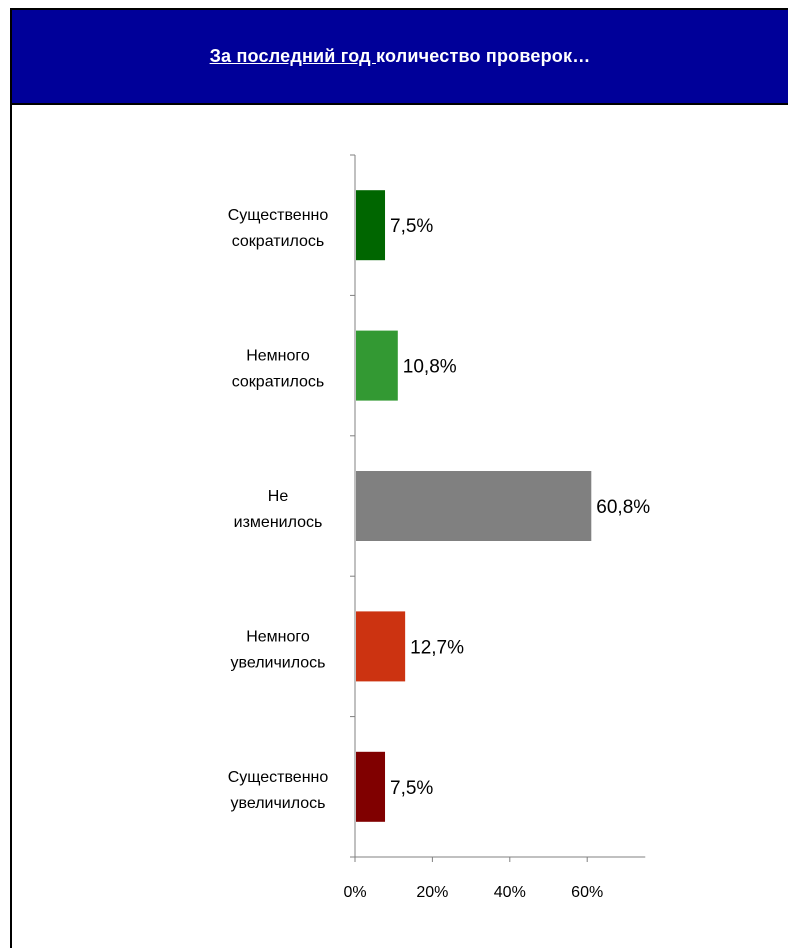 The width and height of the screenshot is (788, 948). What do you see at coordinates (510, 892) in the screenshot?
I see `x-tick-label: 40%` at bounding box center [510, 892].